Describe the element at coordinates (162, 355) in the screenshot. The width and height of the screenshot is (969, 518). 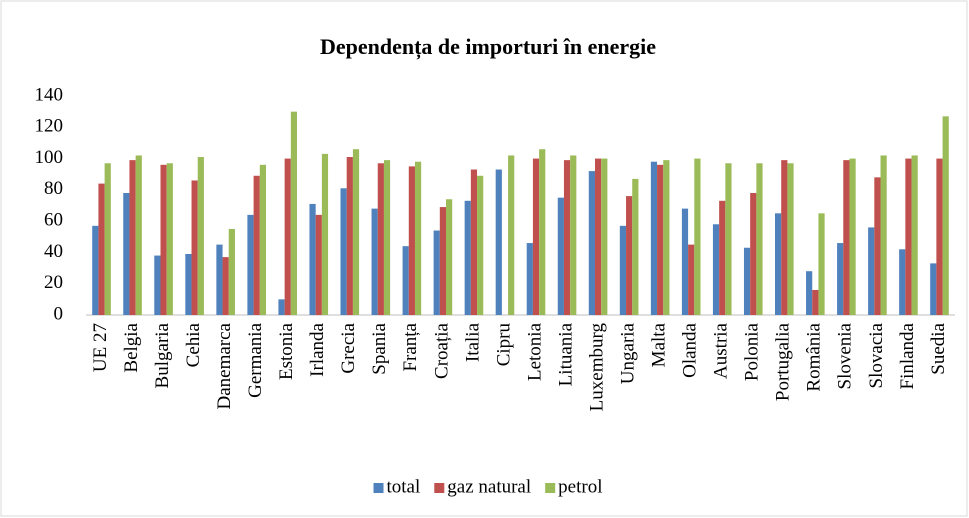
I see `x-tick-label: Bulgaria` at that location.